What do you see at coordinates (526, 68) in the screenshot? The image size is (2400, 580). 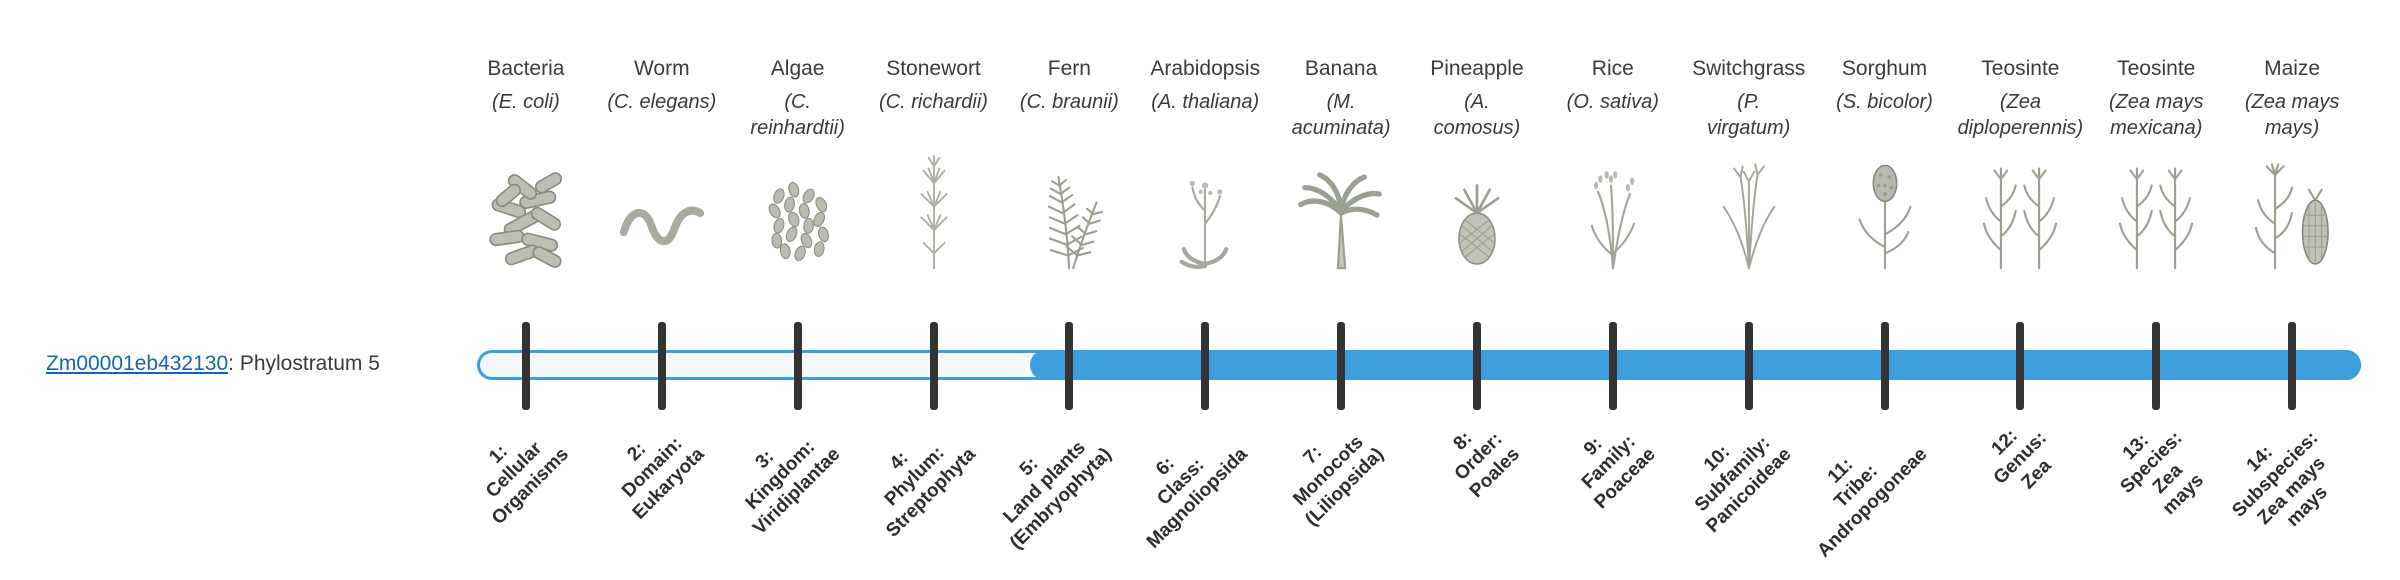 I see `organism-name: Bacteria` at bounding box center [526, 68].